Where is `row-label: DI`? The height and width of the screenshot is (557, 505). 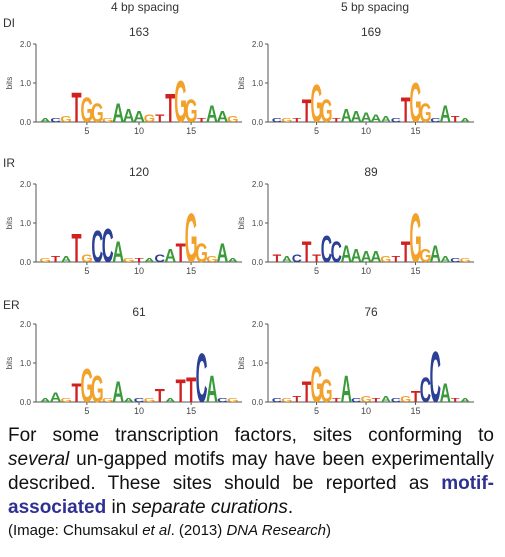
row-label: DI is located at coordinates (9, 23).